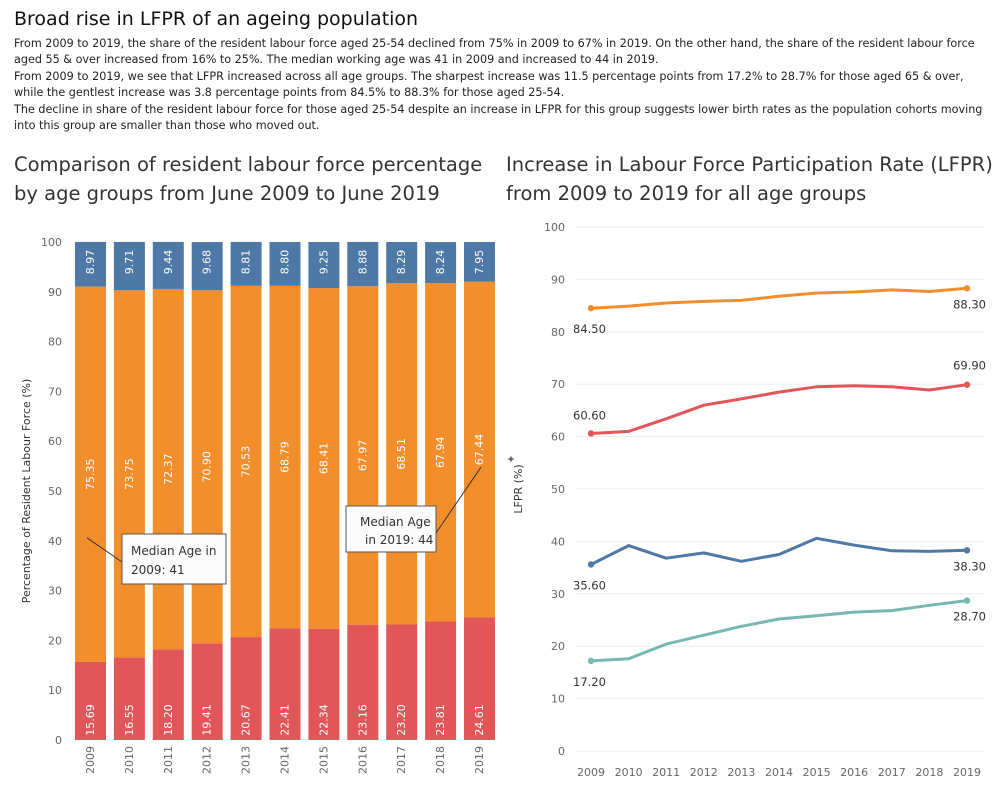 Image resolution: width=1000 pixels, height=785 pixels. What do you see at coordinates (518, 488) in the screenshot?
I see `y-axis-title: LFPR (%)` at bounding box center [518, 488].